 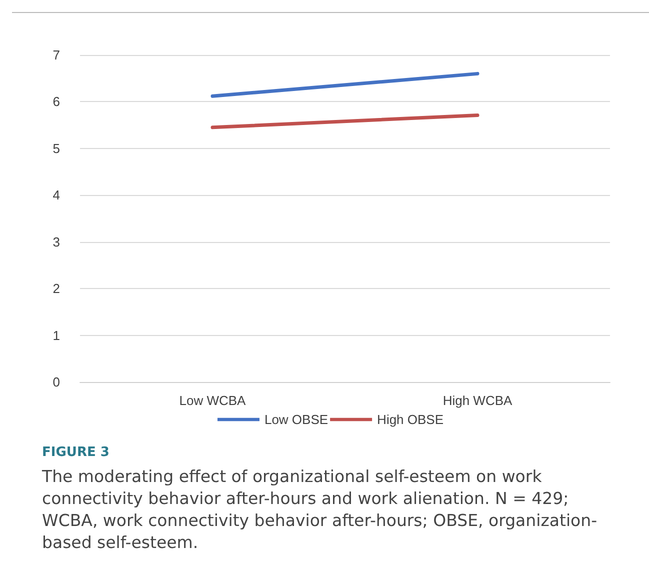 I want to click on caption: FIGURE 3, so click(x=76, y=452).